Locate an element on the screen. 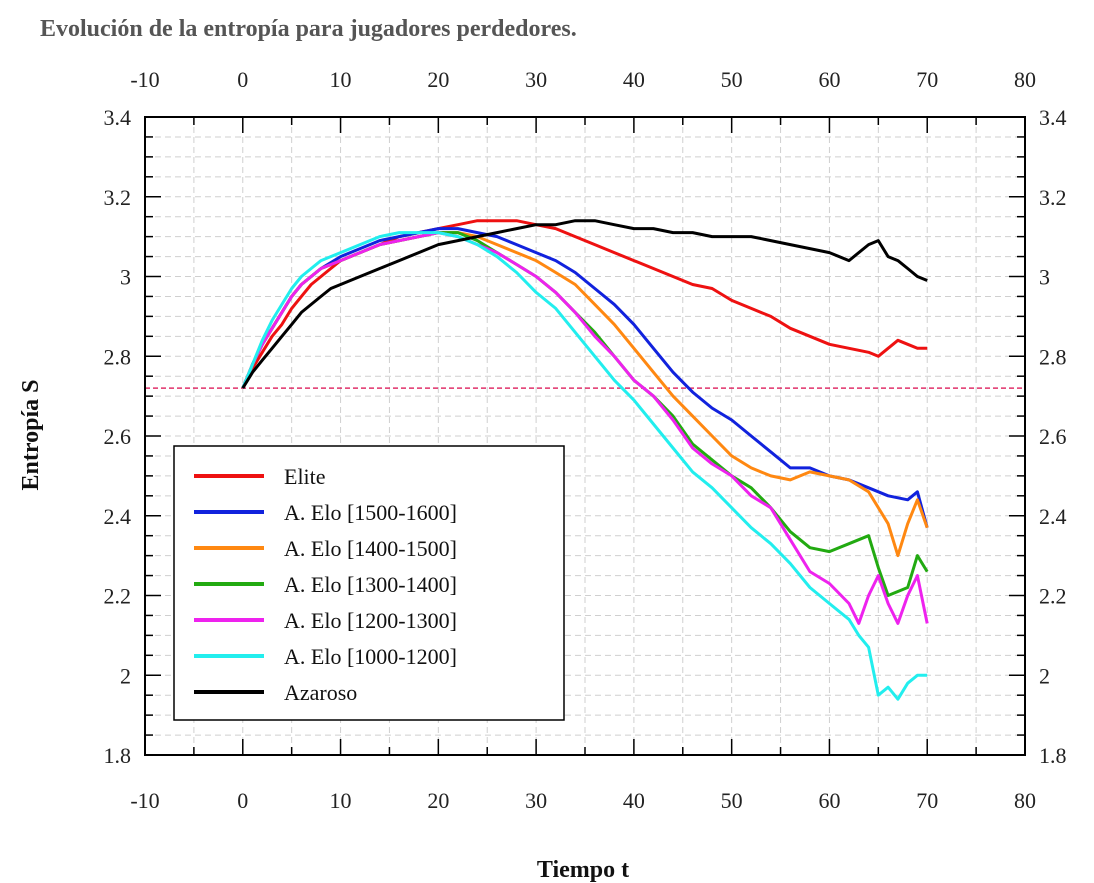  x-tick-label-top: 30 is located at coordinates (536, 79).